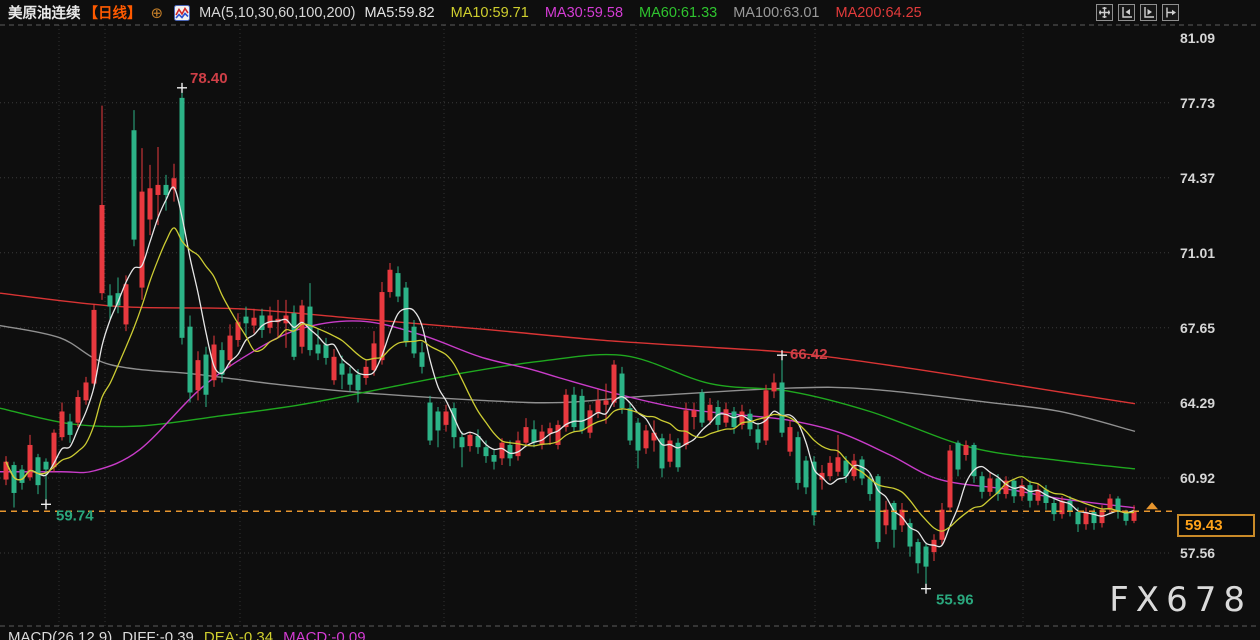  What do you see at coordinates (238, 634) in the screenshot?
I see `macd-dea-value: DEA:-0.34` at bounding box center [238, 634].